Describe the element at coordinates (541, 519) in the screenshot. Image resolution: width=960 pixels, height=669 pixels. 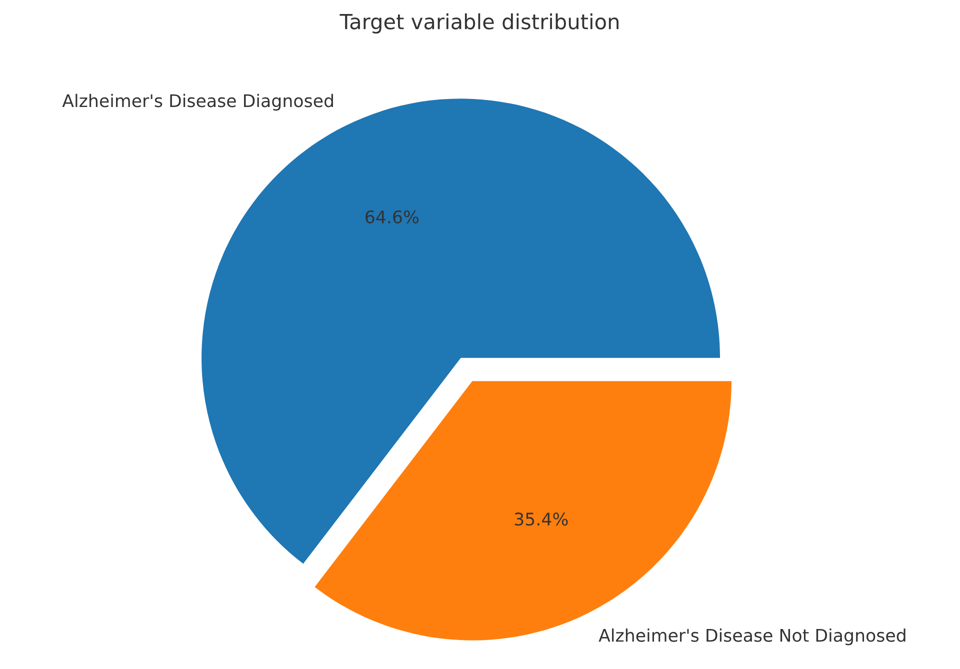
I see `data-label: 35.4%` at that location.